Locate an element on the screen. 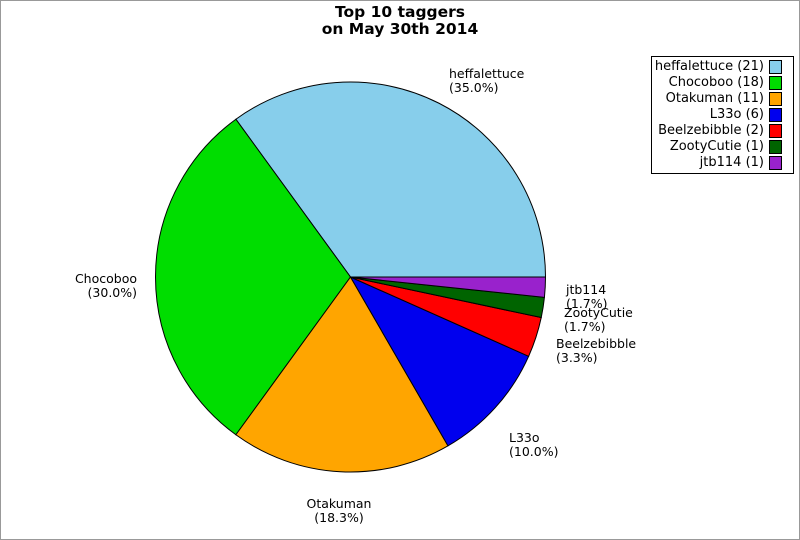 This screenshot has width=800, height=540. legend-item: L33o (6) is located at coordinates (718, 115).